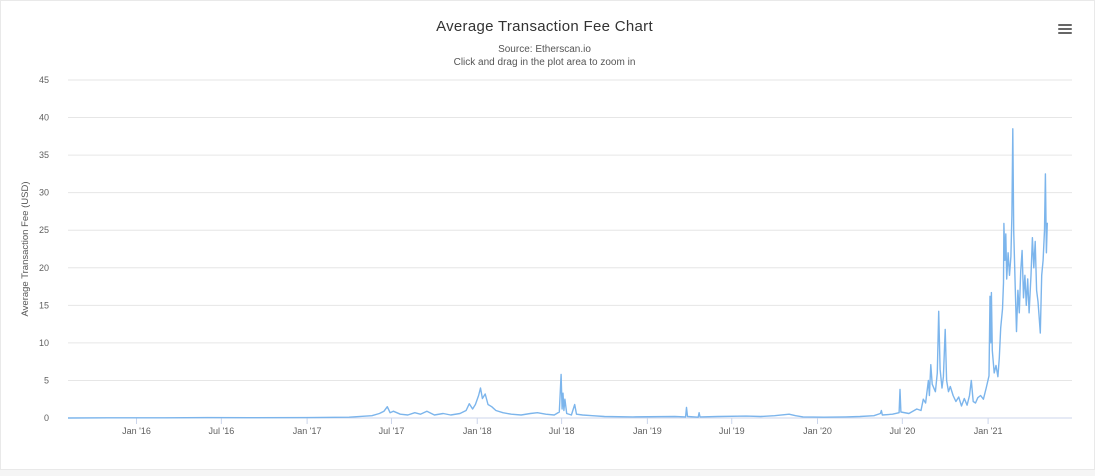 The width and height of the screenshot is (1095, 476). Describe the element at coordinates (44, 118) in the screenshot. I see `y-tick-label: 40` at that location.